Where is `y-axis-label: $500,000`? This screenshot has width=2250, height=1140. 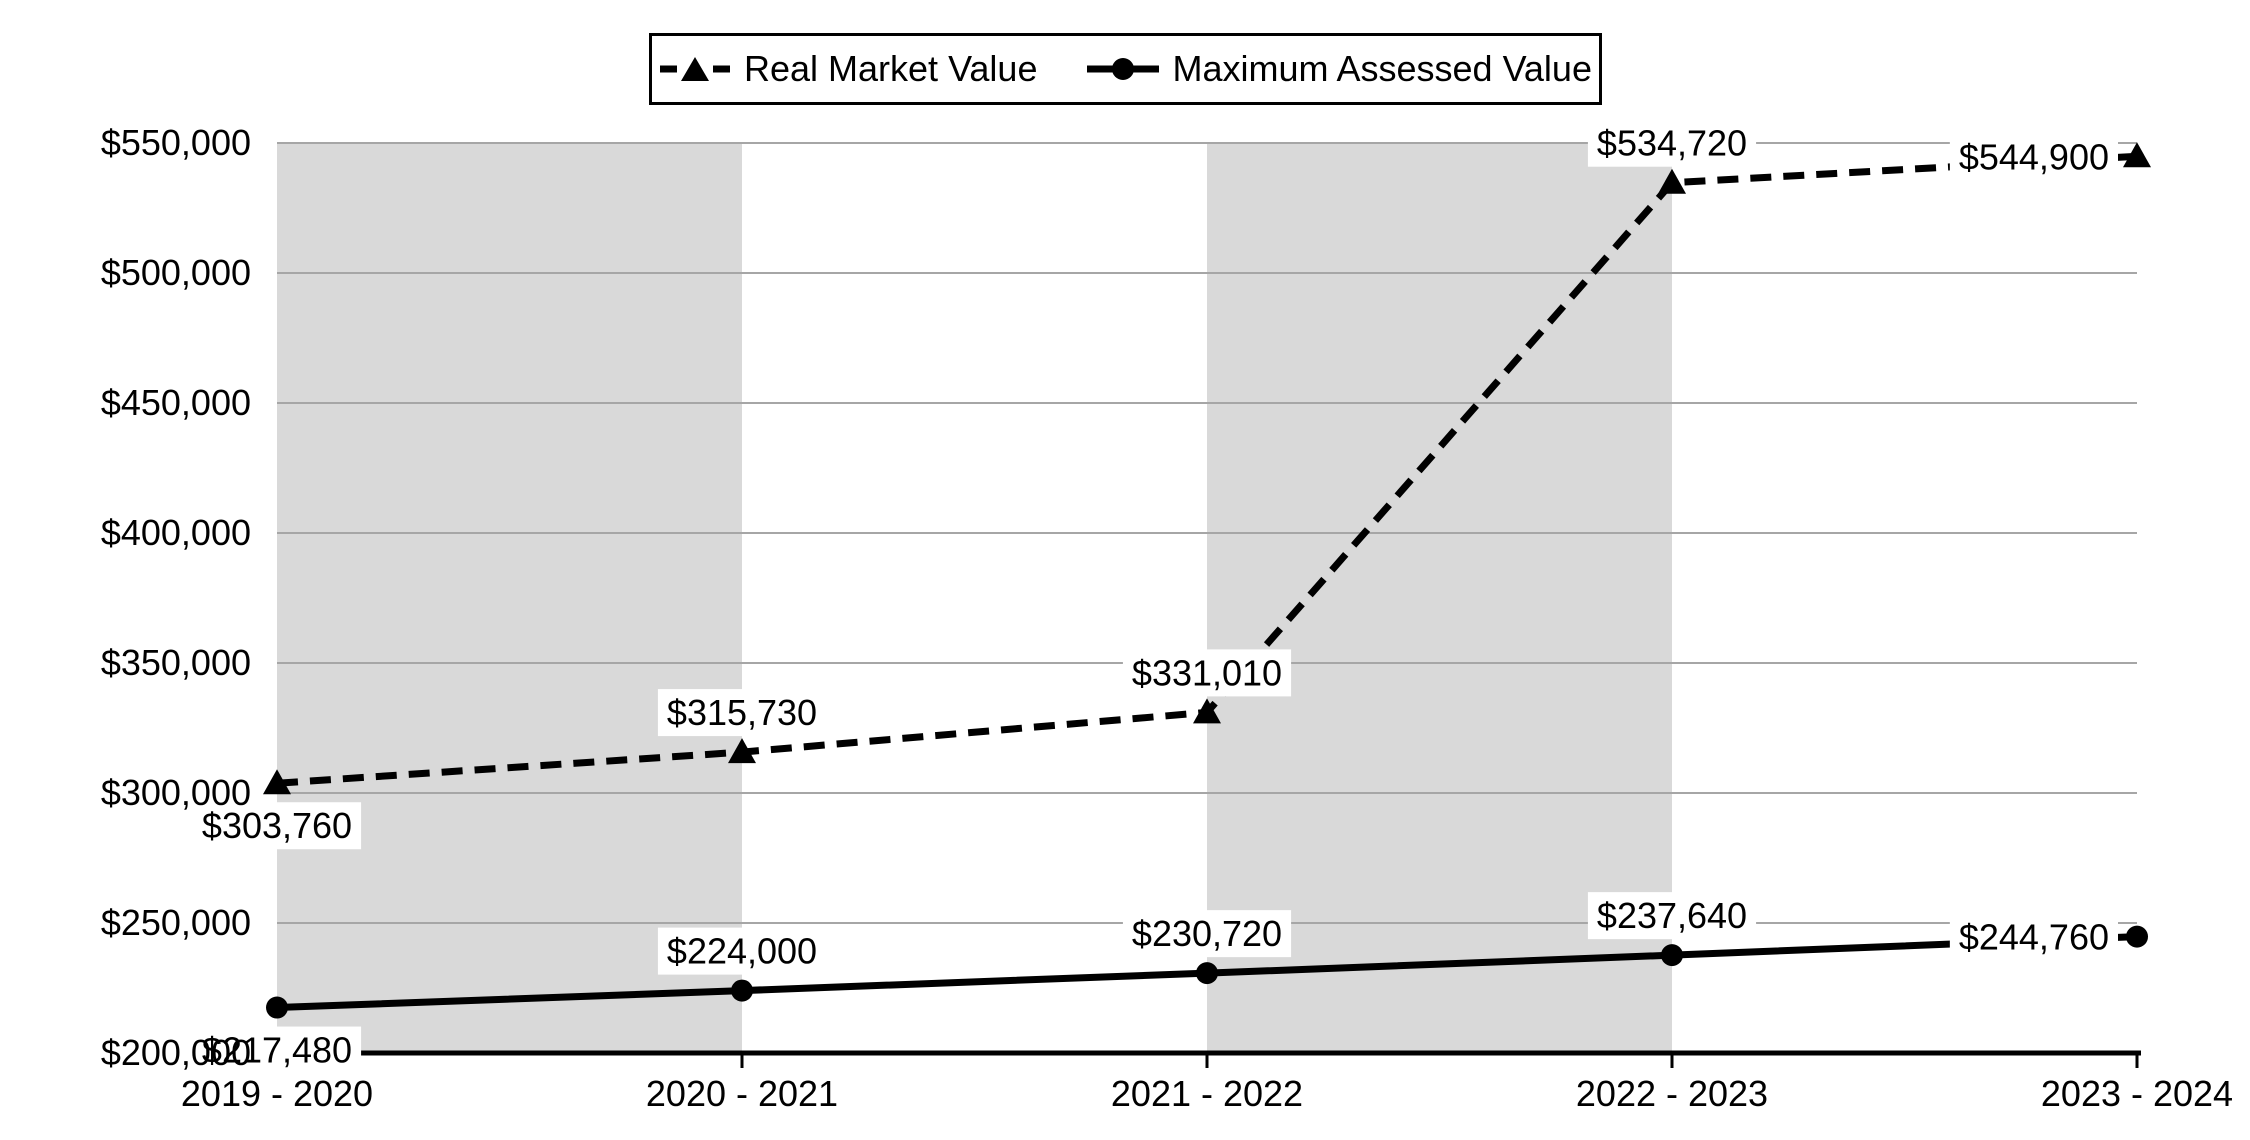 y-axis-label: $500,000 is located at coordinates (176, 272).